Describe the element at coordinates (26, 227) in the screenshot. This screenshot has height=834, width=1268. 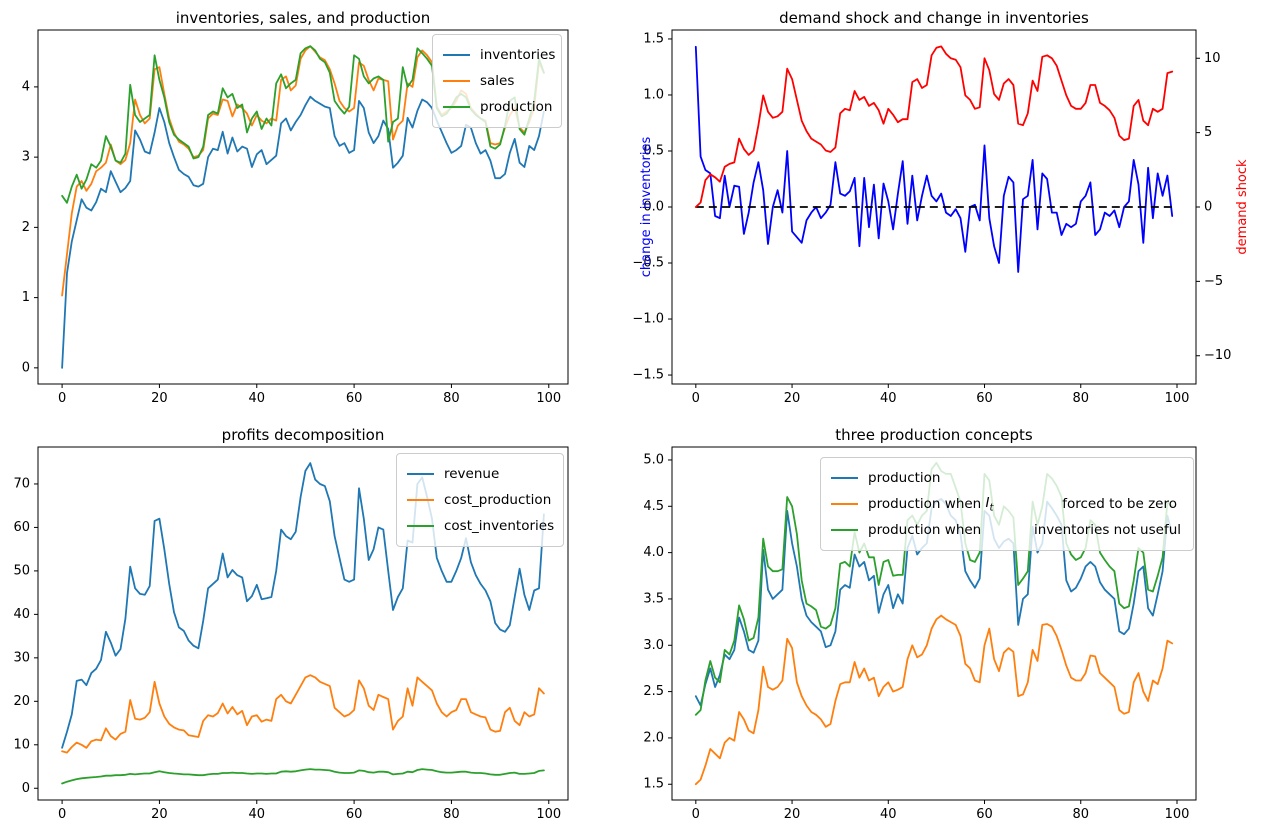
I see `svg-text: 2` at that location.